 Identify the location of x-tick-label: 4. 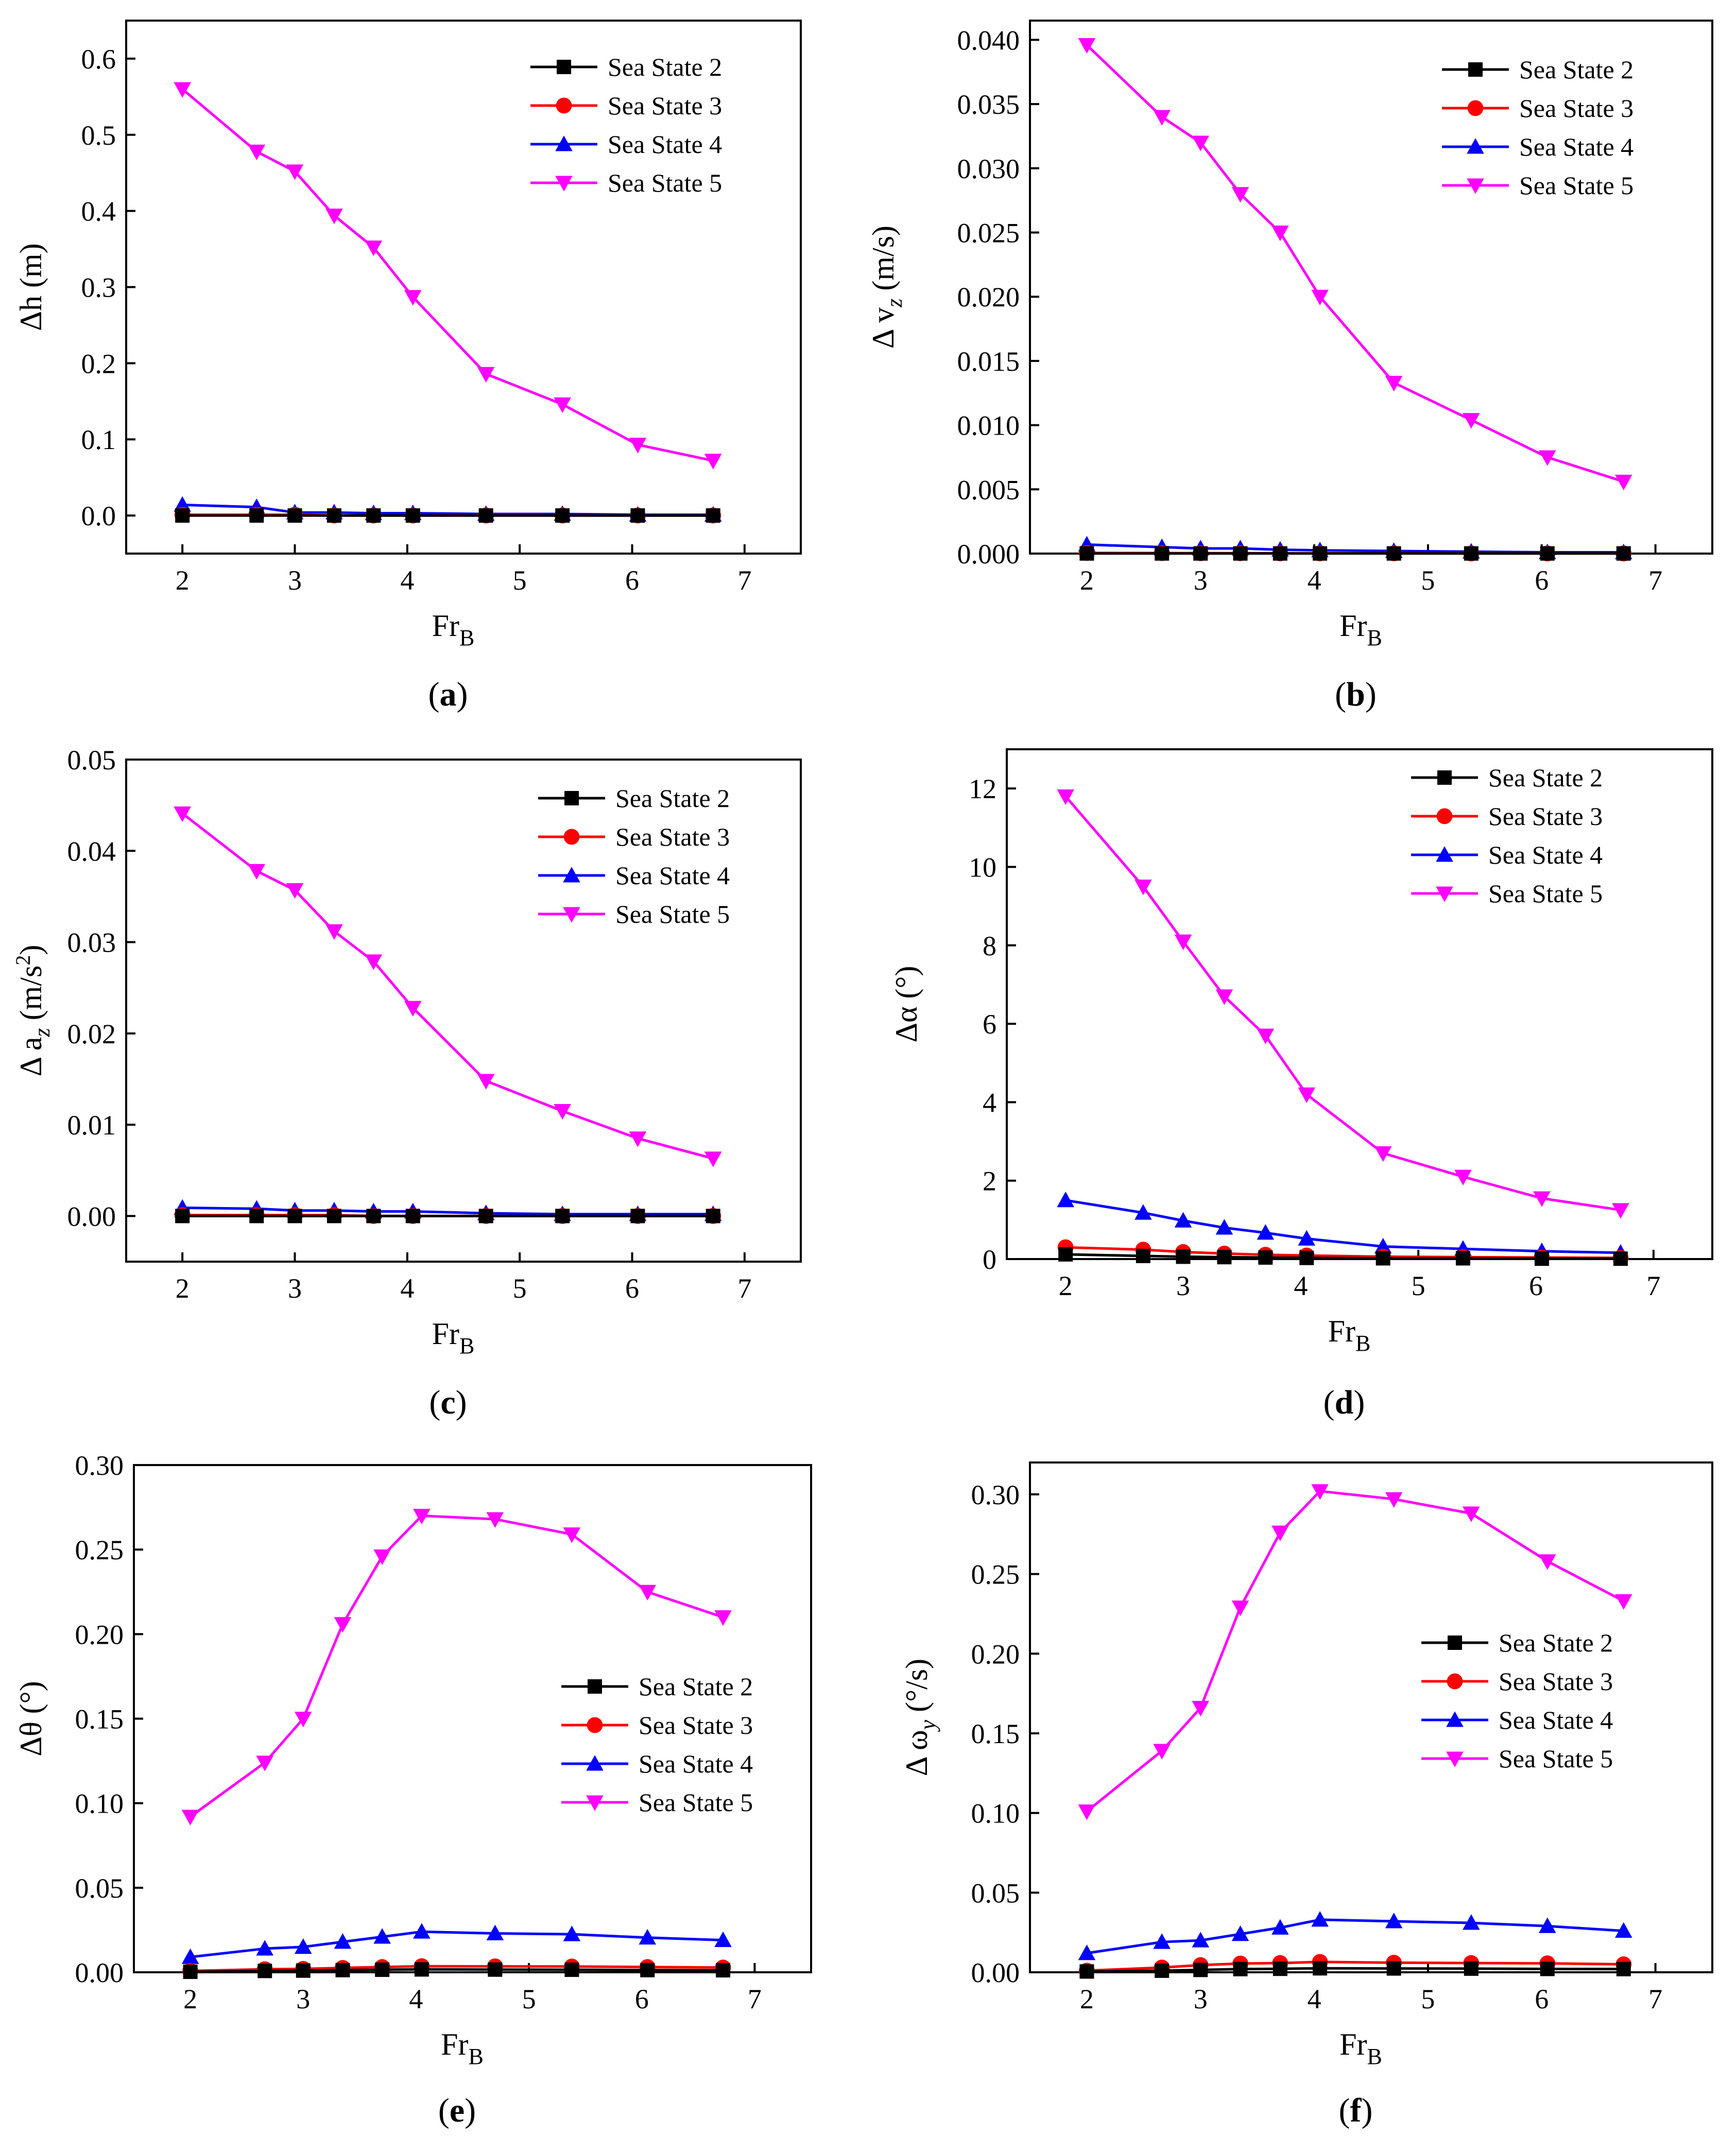
(1301, 1285).